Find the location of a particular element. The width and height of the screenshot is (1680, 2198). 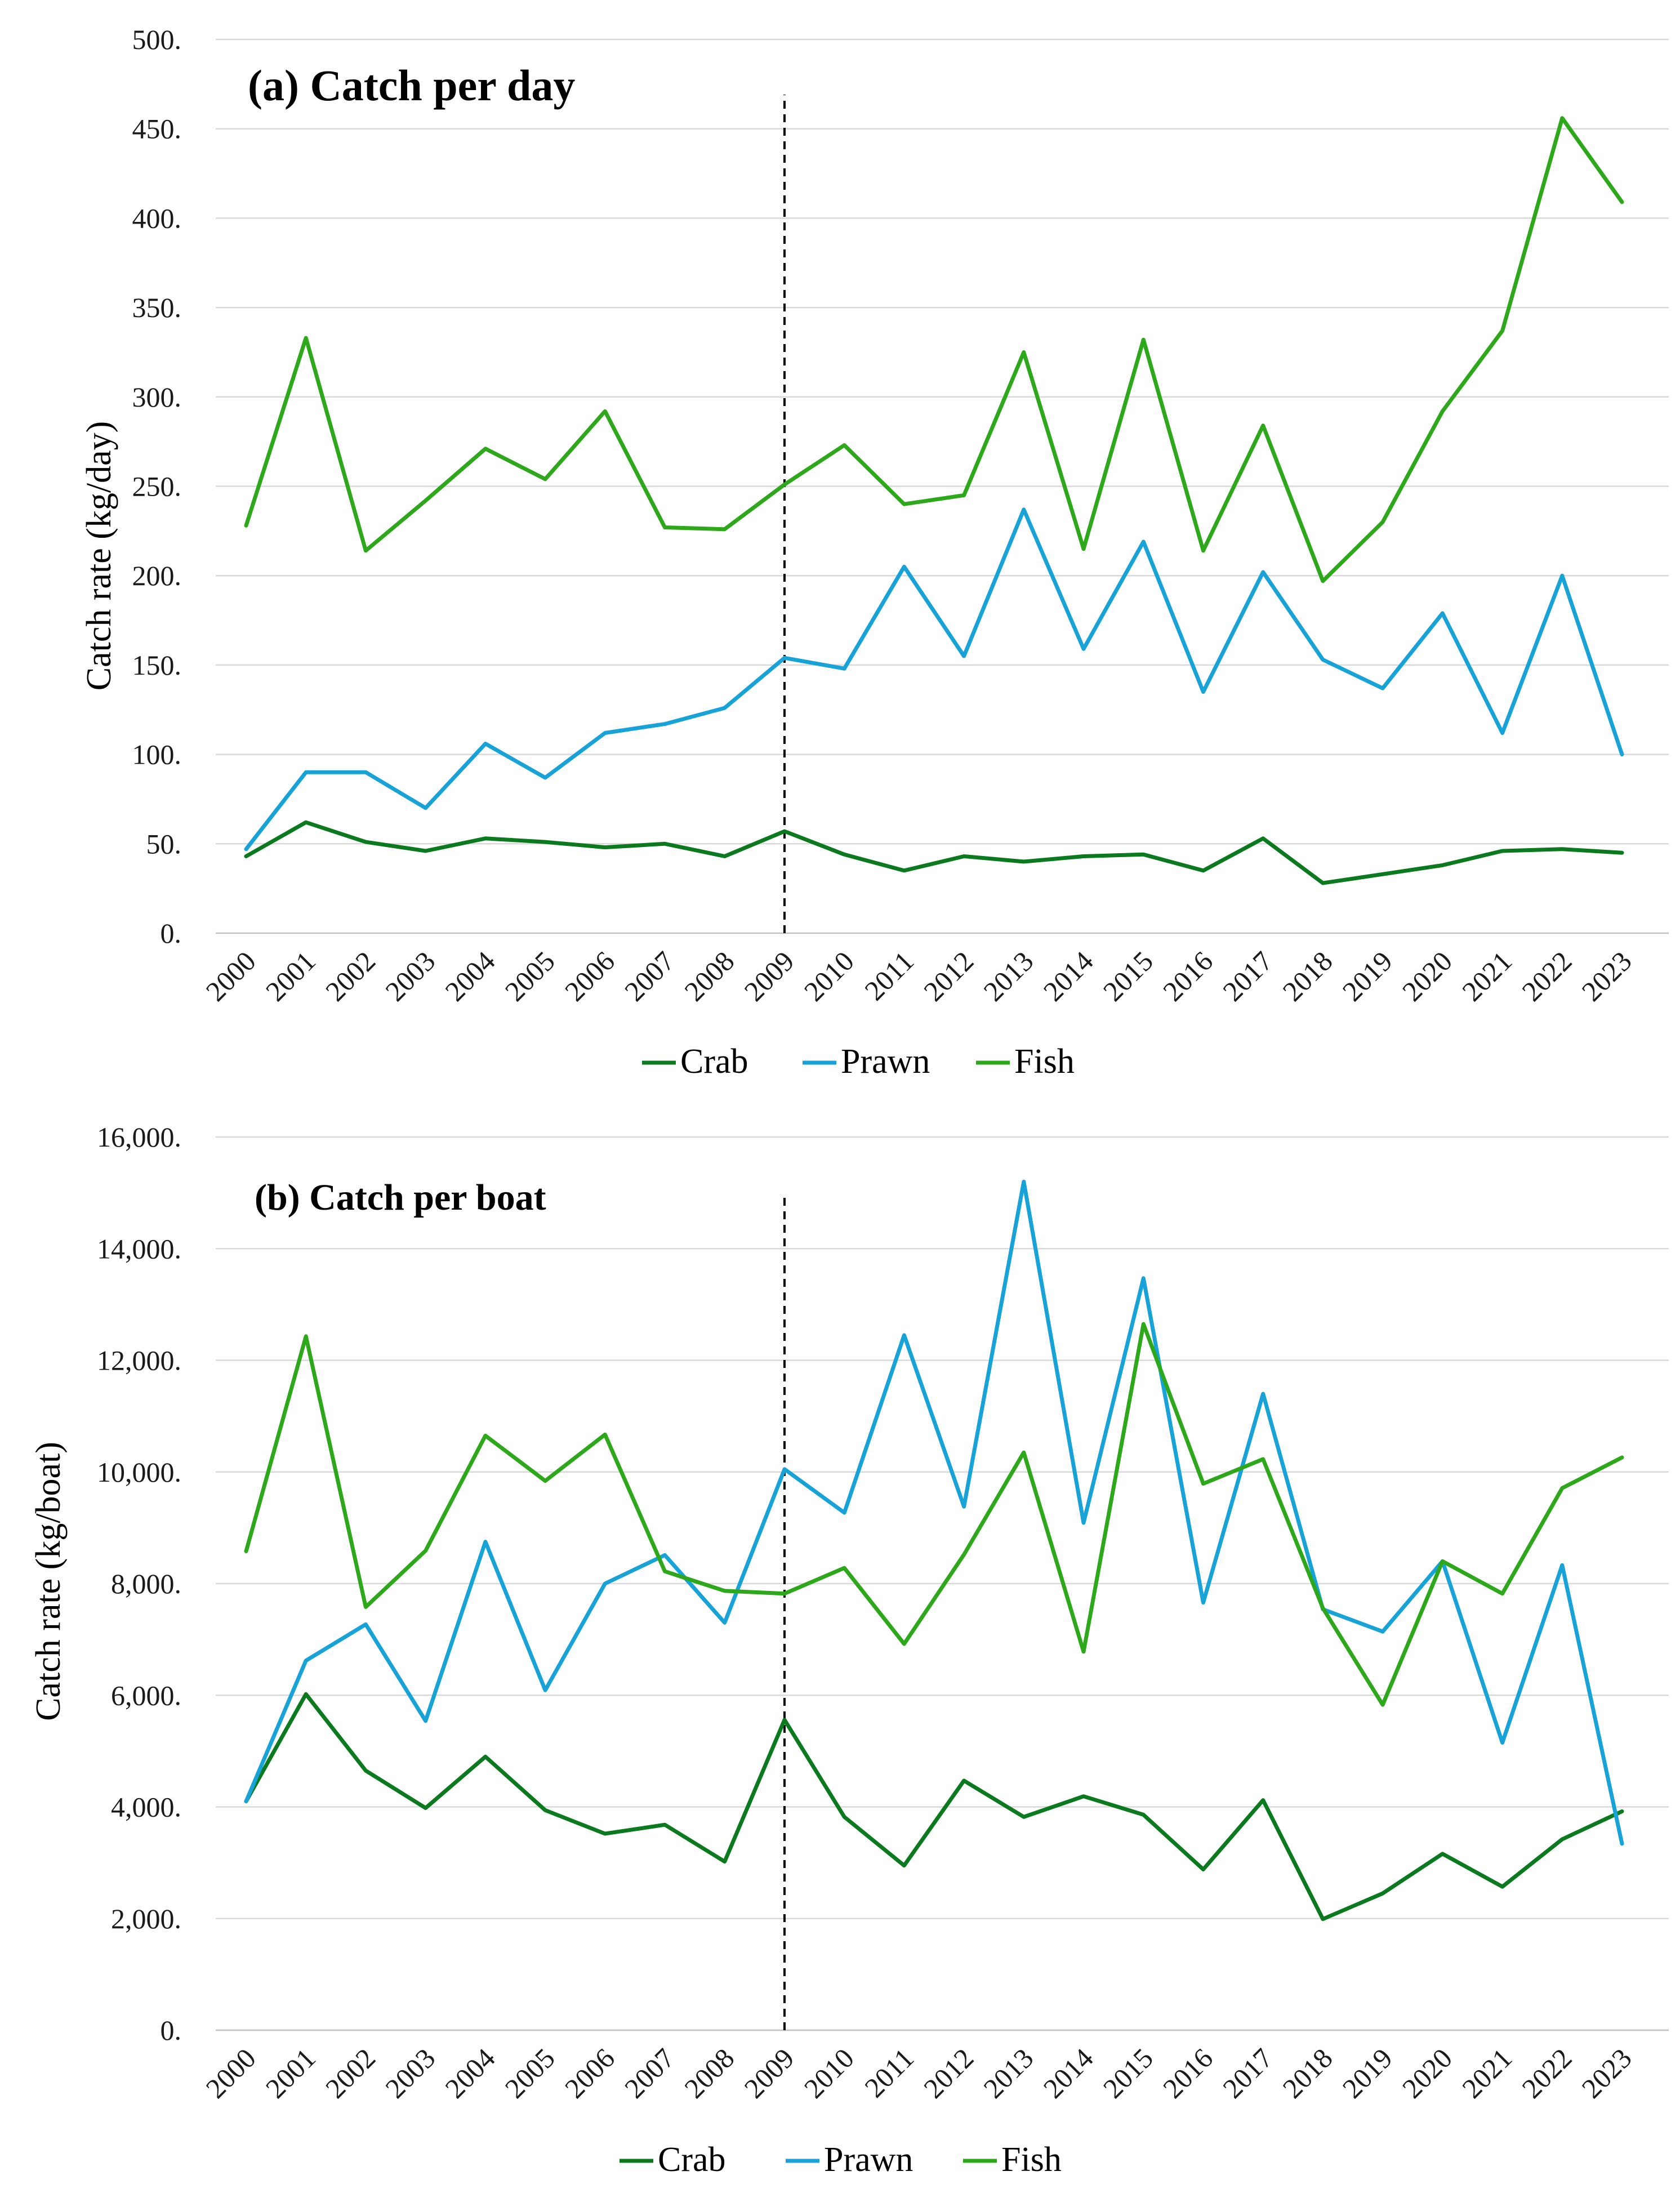

panel-b-y-axis-label: Catch rate (kg/boat) is located at coordinates (48, 1581).